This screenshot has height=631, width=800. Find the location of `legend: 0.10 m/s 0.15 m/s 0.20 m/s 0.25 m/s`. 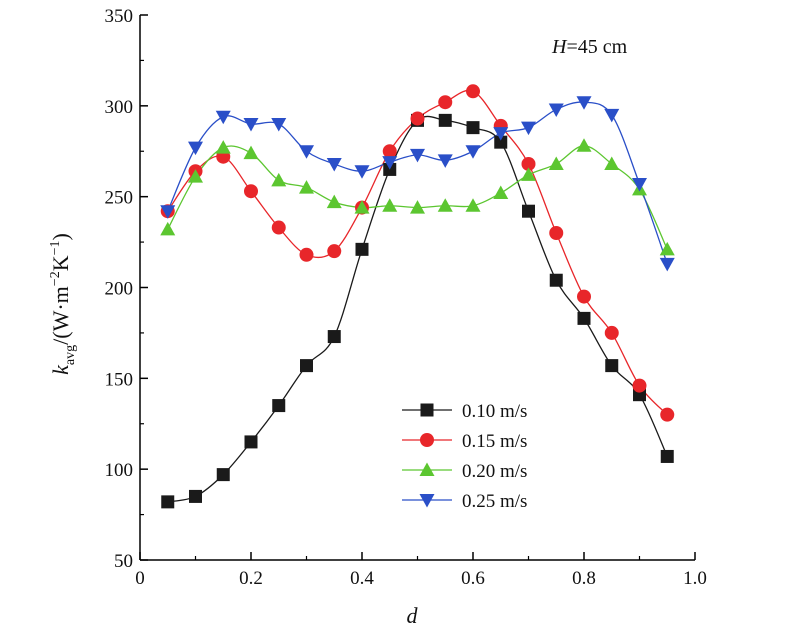

legend: 0.10 m/s 0.15 m/s 0.20 m/s 0.25 m/s is located at coordinates (464, 456).